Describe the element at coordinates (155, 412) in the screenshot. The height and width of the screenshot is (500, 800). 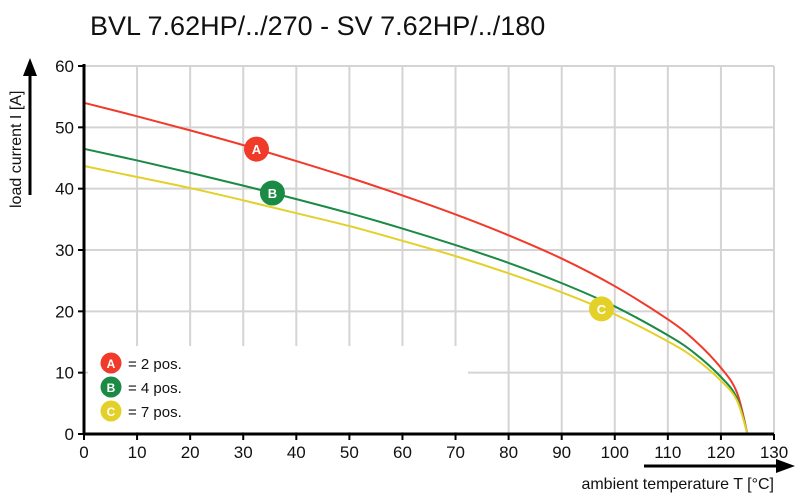
I see `legend-entry-C: = 7 pos.` at that location.